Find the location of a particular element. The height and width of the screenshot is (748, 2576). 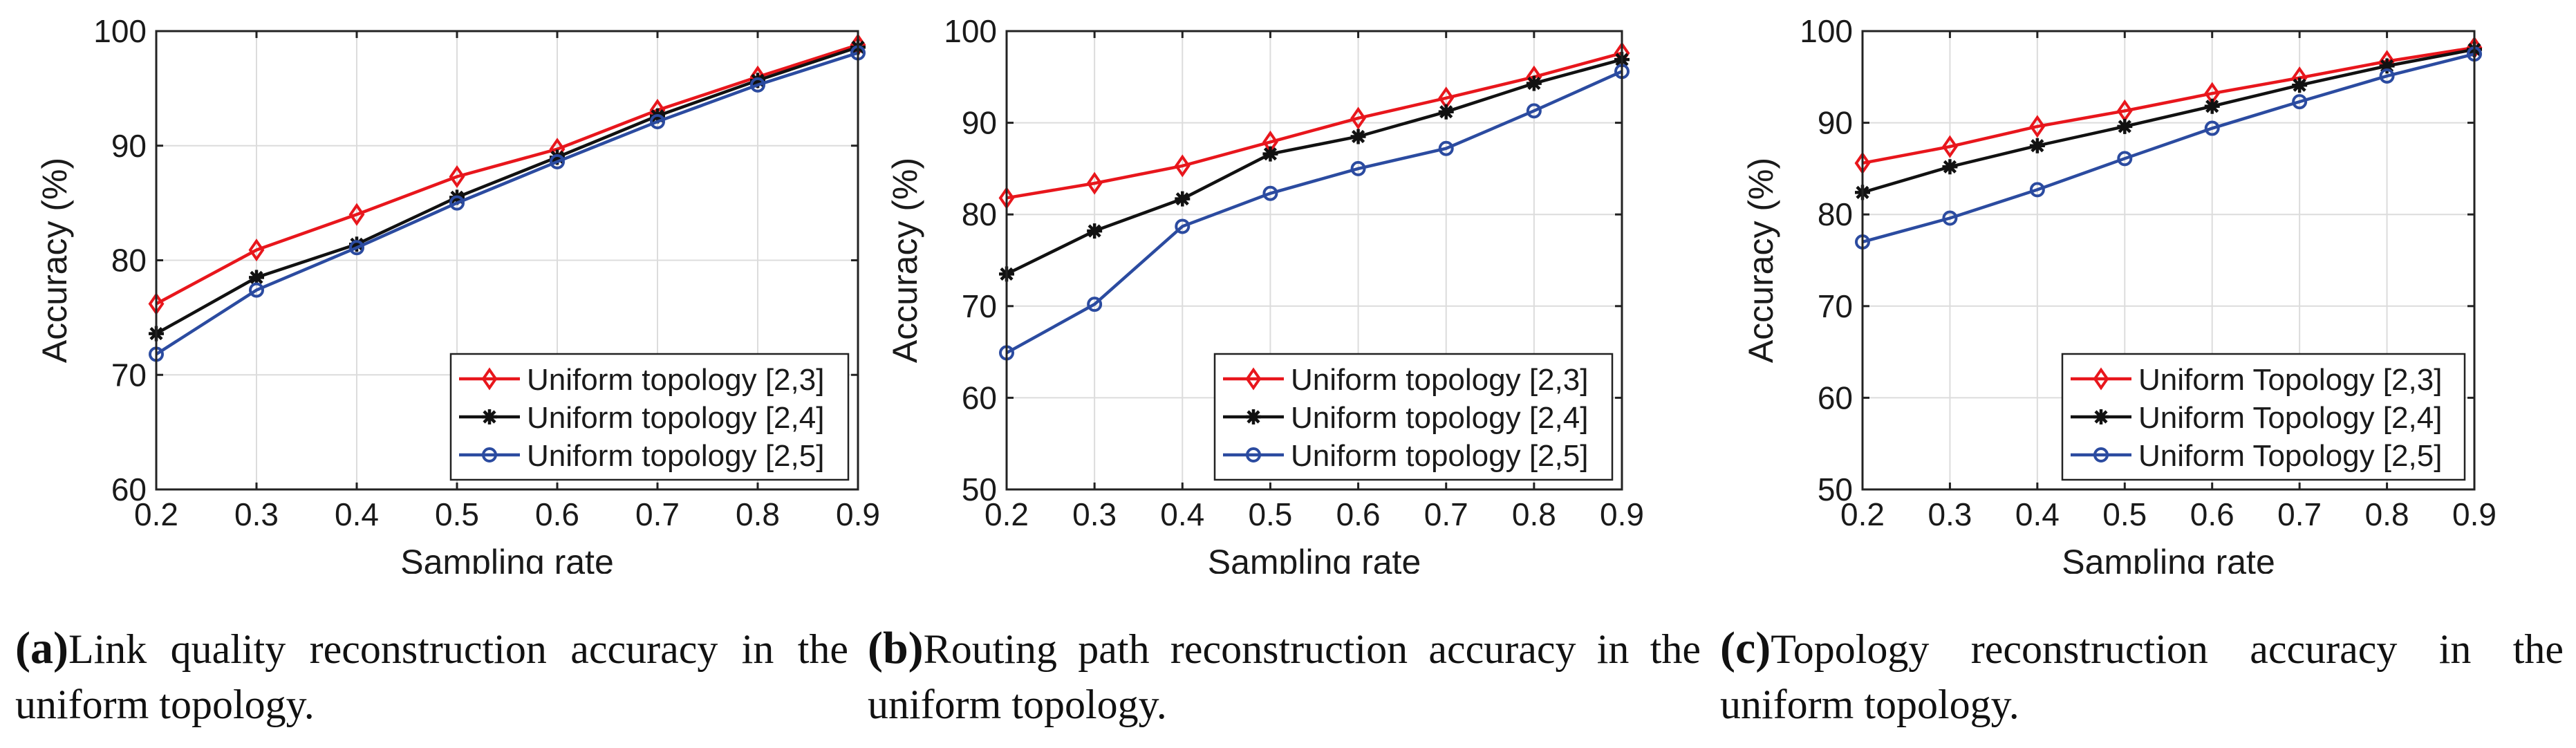

y-tick-label-c: 70 is located at coordinates (1835, 306).